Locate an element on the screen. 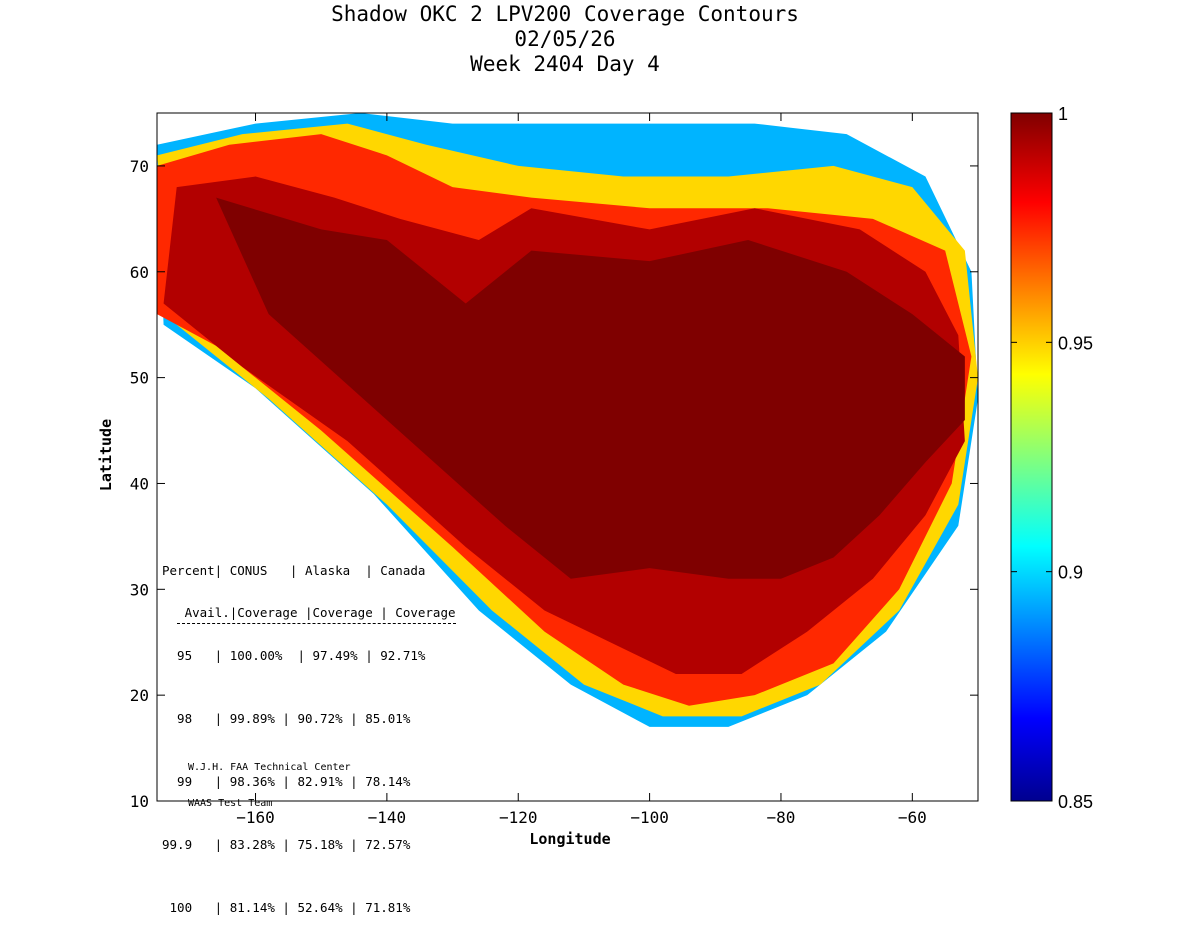 This screenshot has width=1200, height=939. stats-row: 95 | 100.00% | 97.49% | 92.71% is located at coordinates (294, 655).